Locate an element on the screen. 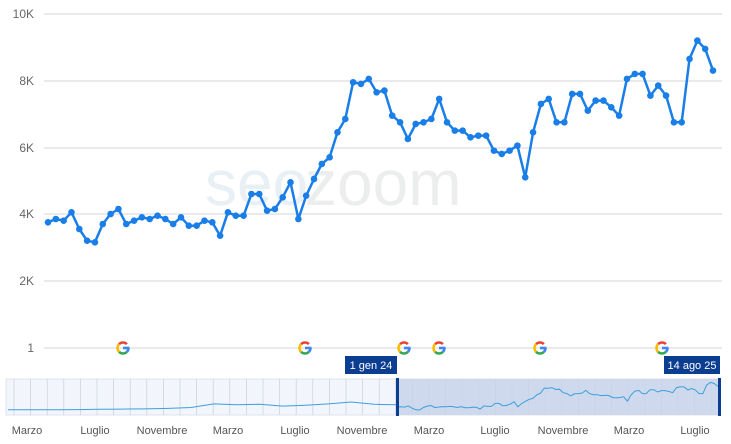  navigator-handle-left is located at coordinates (397, 397).